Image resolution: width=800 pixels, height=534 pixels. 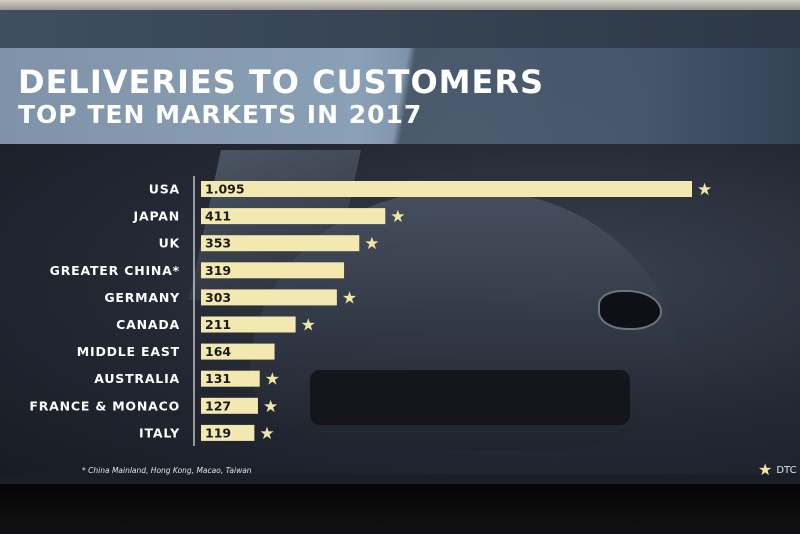 I want to click on data-label: 211, so click(x=218, y=324).